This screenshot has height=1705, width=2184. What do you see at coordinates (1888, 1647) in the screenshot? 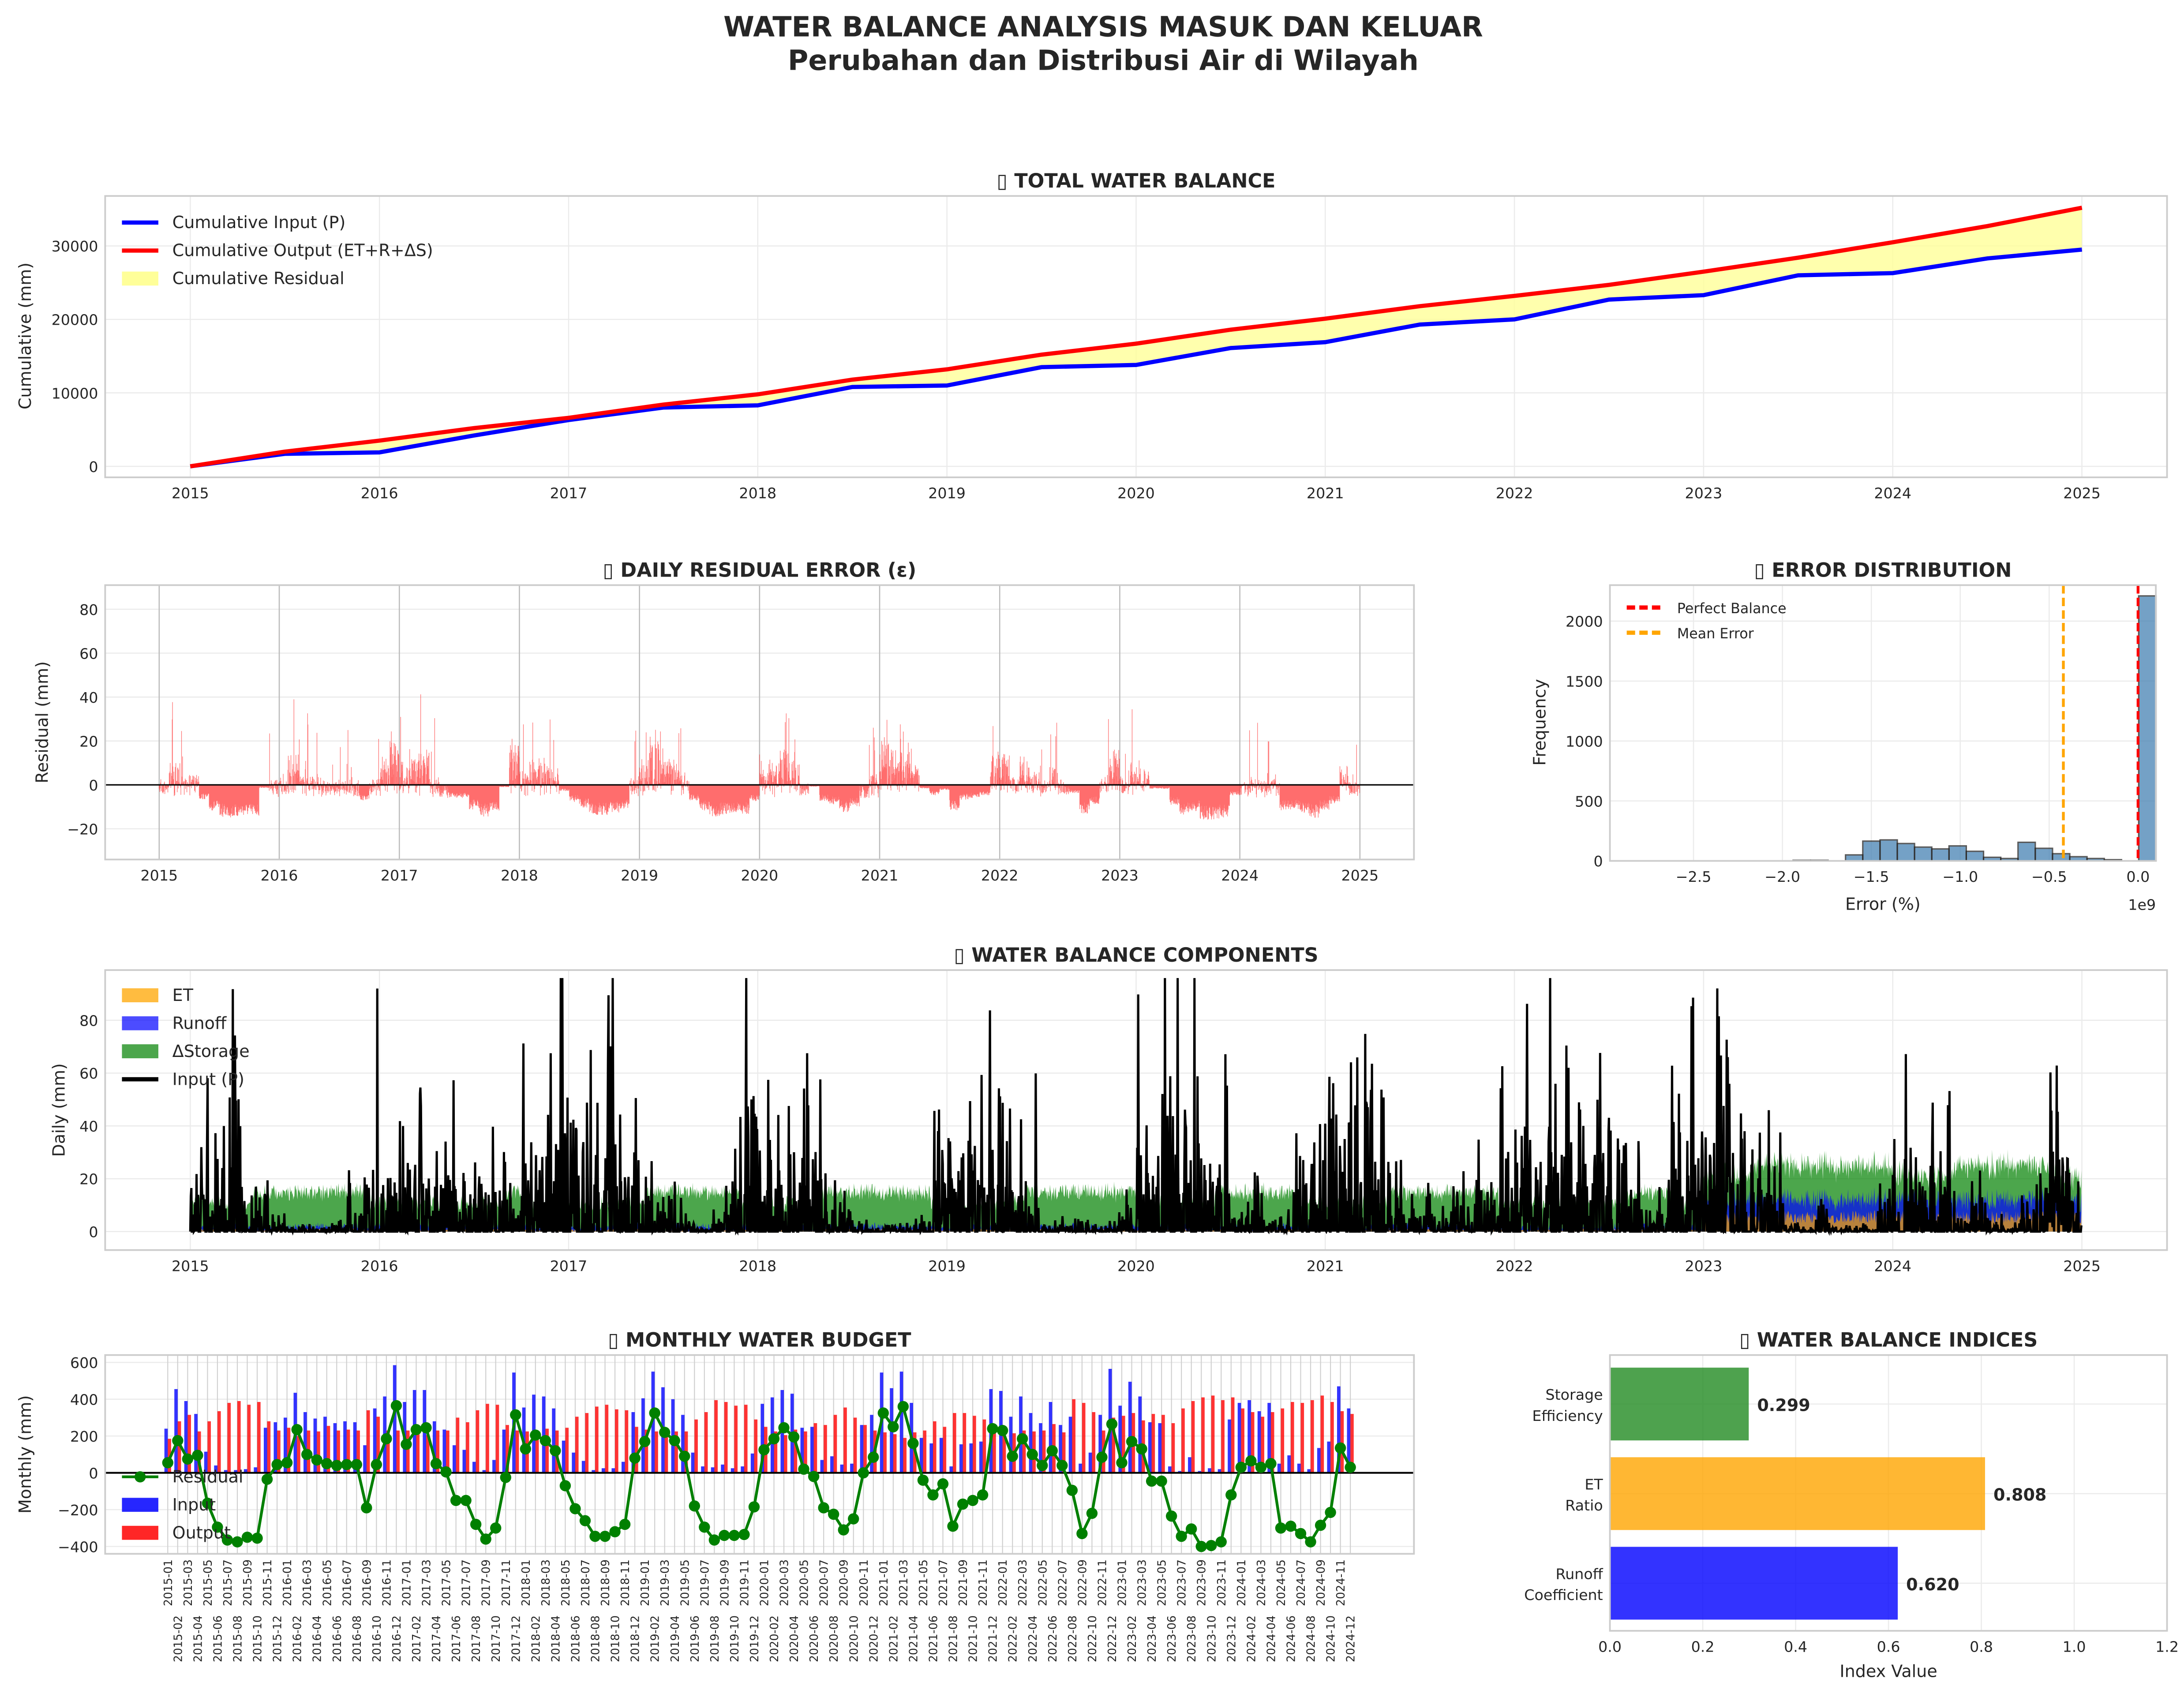
I see `x-tick-label: 0.6` at bounding box center [1888, 1647].